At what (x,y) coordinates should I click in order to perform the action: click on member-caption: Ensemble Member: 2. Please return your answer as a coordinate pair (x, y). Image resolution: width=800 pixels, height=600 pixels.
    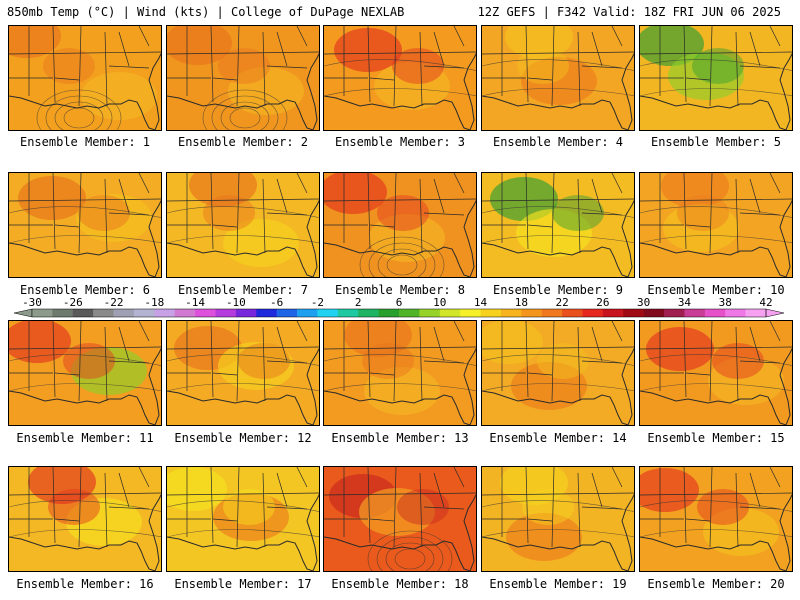
    Looking at the image, I should click on (243, 142).